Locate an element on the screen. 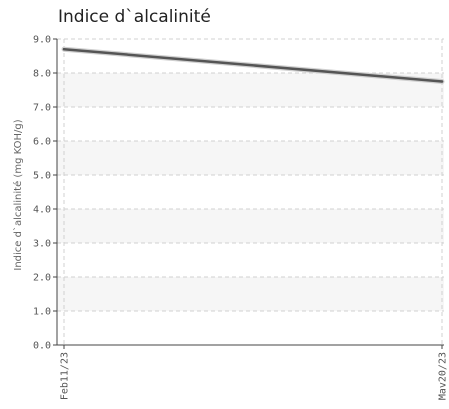  y-tick-label: 9.0 is located at coordinates (42, 40).